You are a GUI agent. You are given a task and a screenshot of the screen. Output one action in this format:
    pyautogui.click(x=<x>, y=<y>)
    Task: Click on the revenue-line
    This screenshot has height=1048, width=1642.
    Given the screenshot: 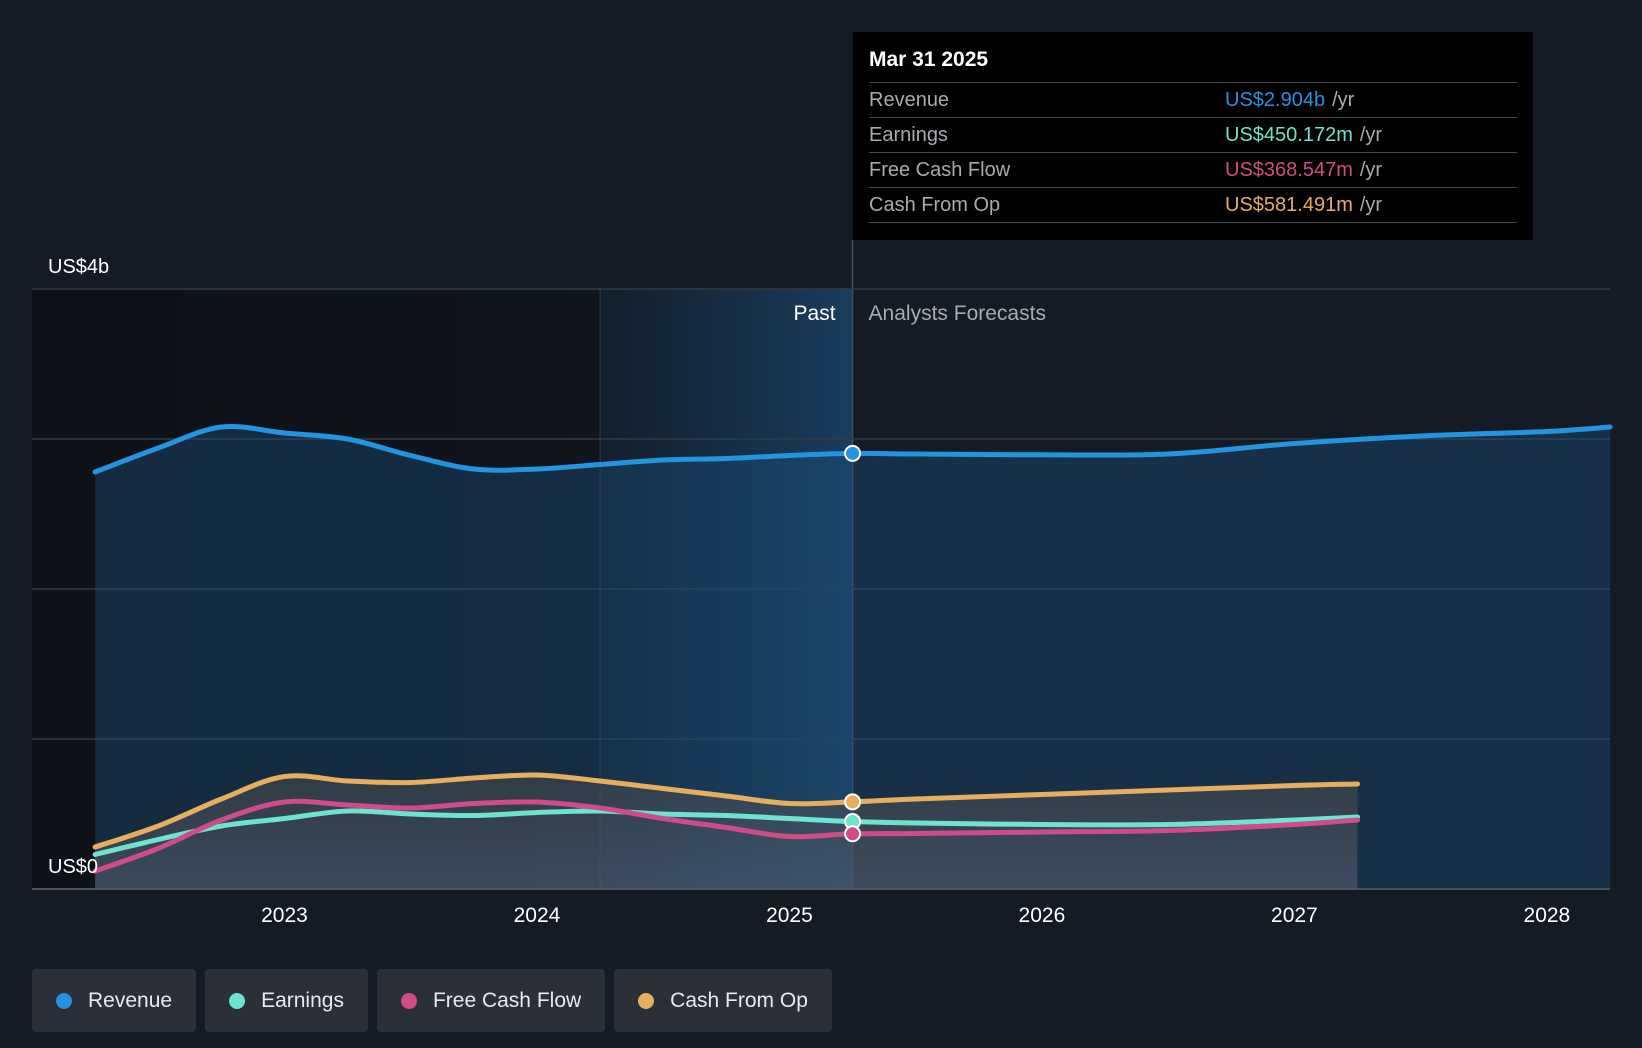 What is the action you would take?
    pyautogui.click(x=852, y=449)
    